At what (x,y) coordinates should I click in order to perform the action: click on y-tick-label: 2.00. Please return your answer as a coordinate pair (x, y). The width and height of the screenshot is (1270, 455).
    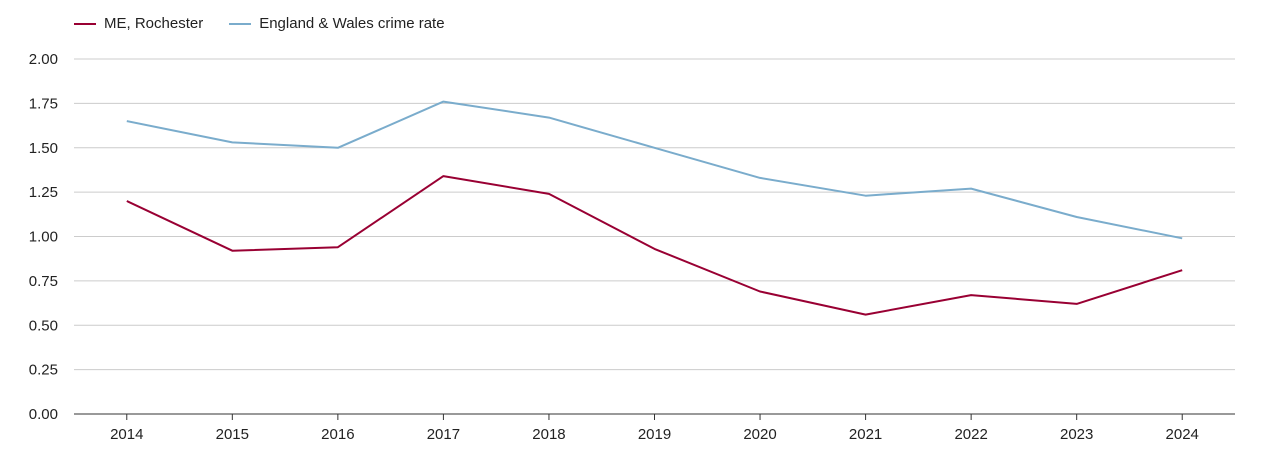
    Looking at the image, I should click on (43, 59).